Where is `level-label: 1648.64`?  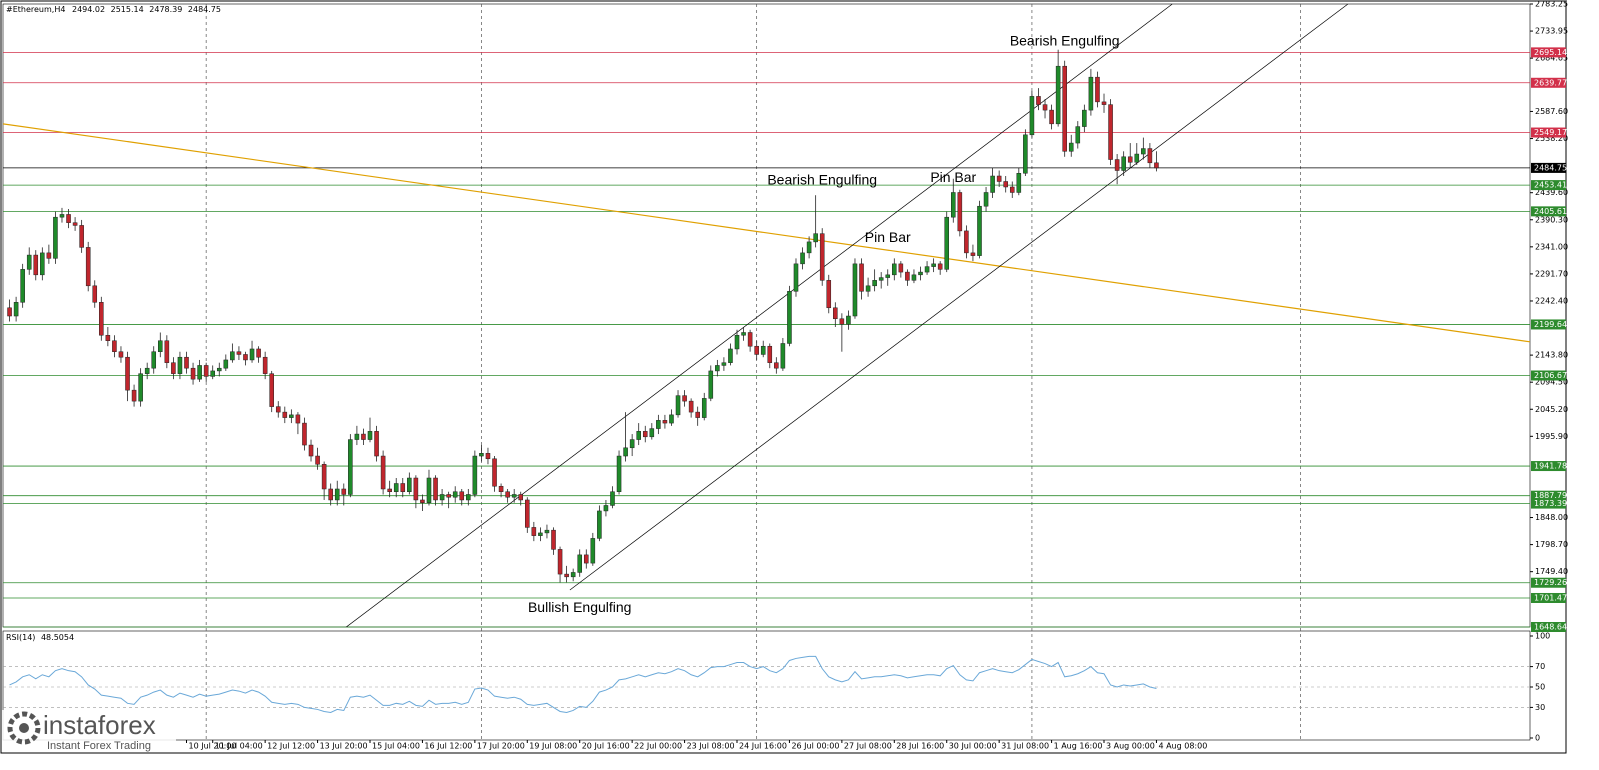
level-label: 1648.64 is located at coordinates (1550, 627).